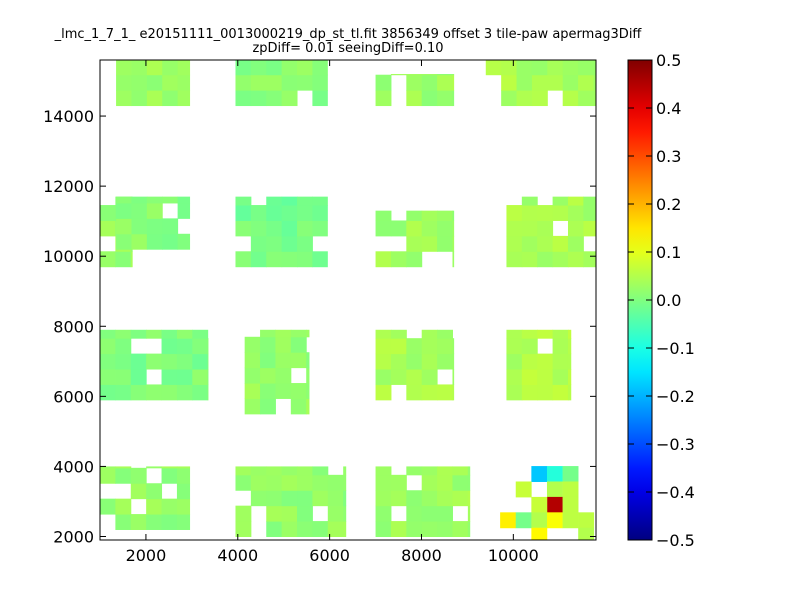 Image resolution: width=800 pixels, height=600 pixels. I want to click on y-tick-label: 8000, so click(73, 326).